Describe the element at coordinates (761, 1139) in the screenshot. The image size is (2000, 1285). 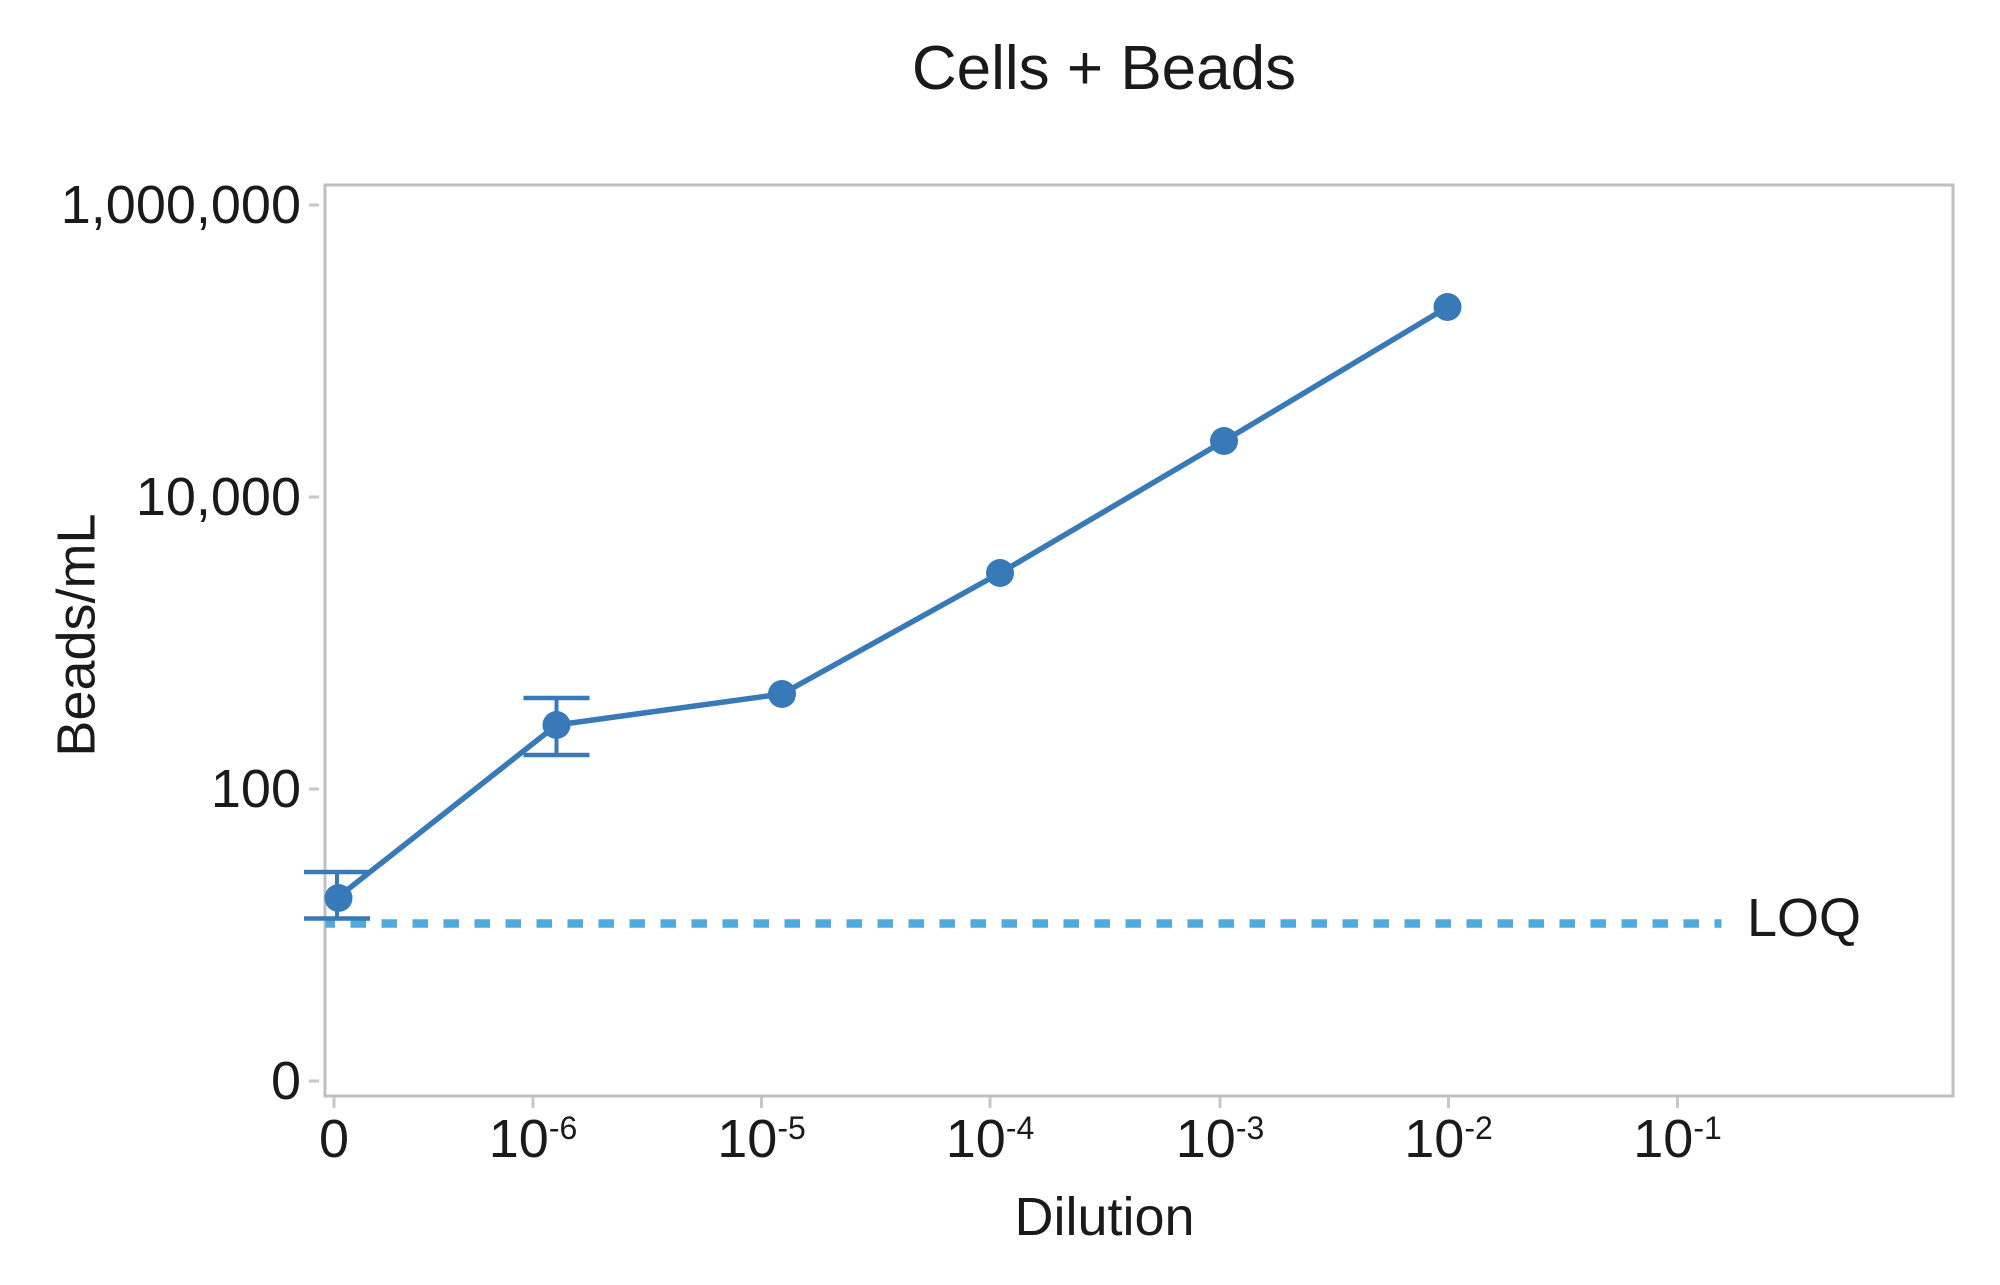
I see `svg-text: 10⁻⁵` at that location.